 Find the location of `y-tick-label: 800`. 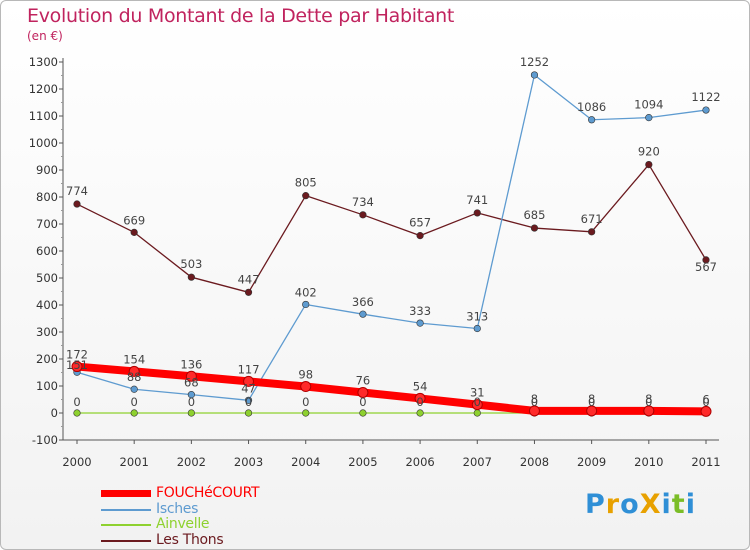

y-tick-label: 800 is located at coordinates (47, 197).